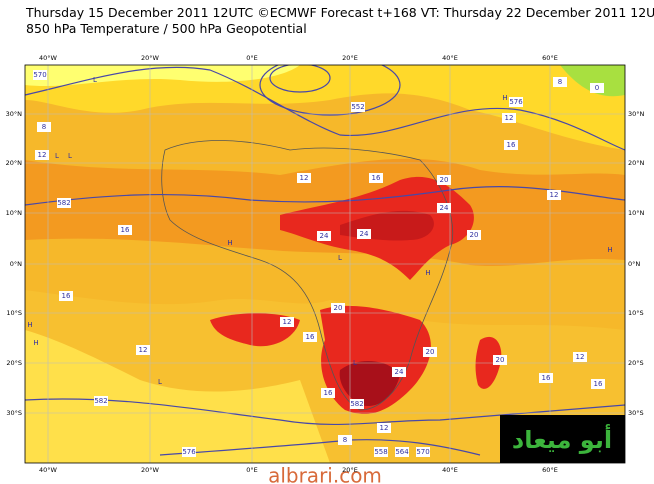 The height and width of the screenshot is (484, 654). Describe the element at coordinates (189, 452) in the screenshot. I see `contour-label: 576` at that location.